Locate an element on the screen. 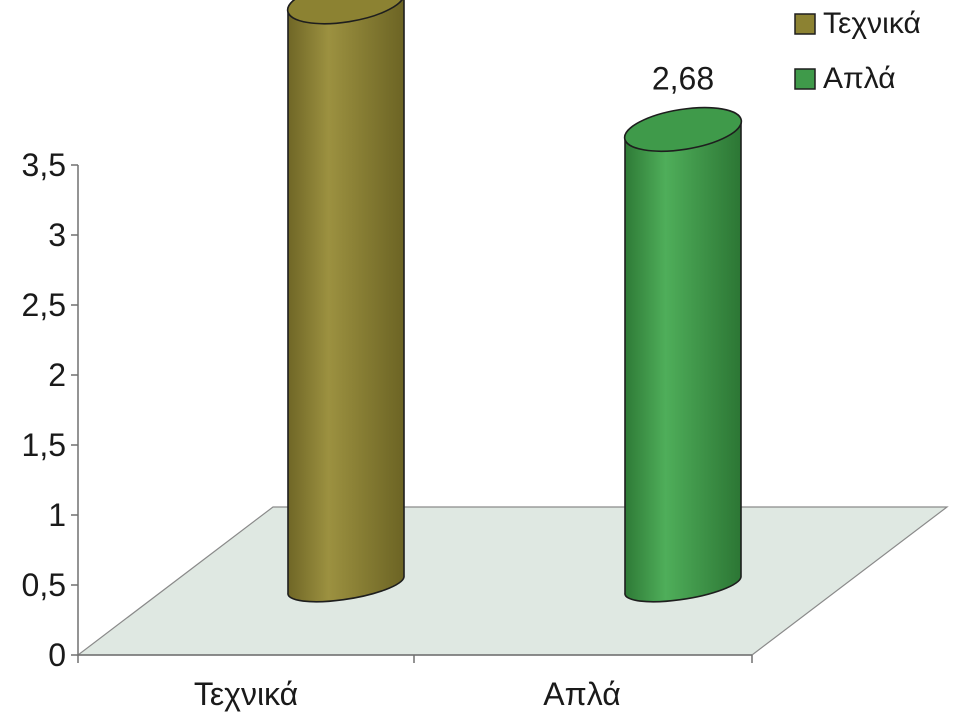  y-tick-label: 1 is located at coordinates (57, 515).